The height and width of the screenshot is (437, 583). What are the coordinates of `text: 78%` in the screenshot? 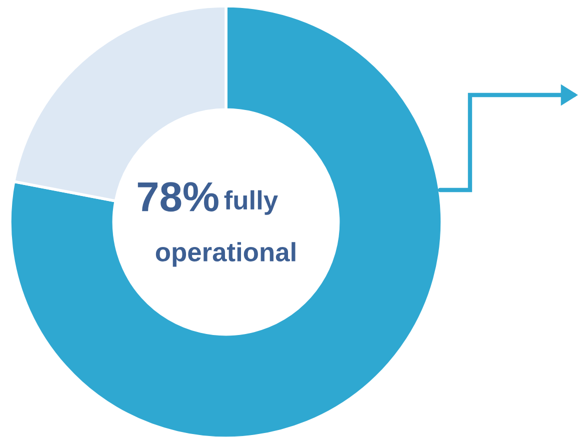 It's located at (178, 197).